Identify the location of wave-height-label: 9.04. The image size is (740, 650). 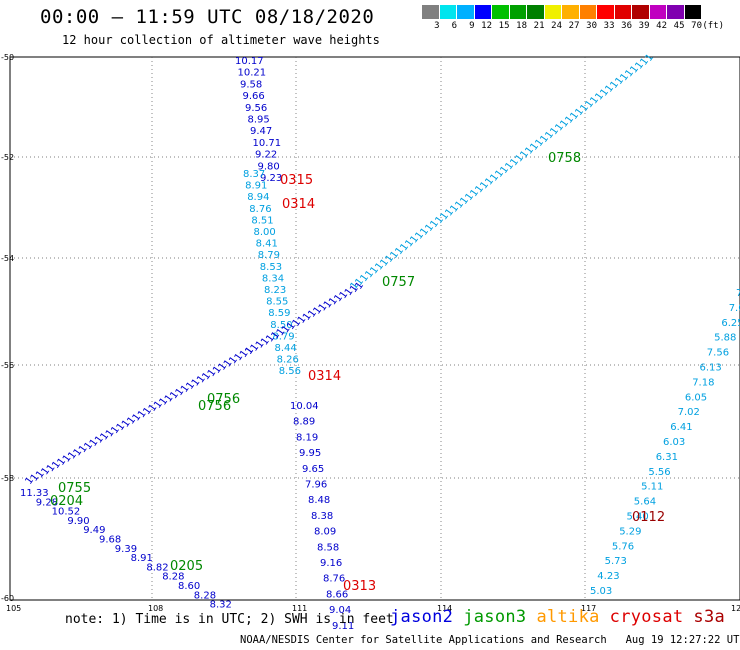
(340, 610).